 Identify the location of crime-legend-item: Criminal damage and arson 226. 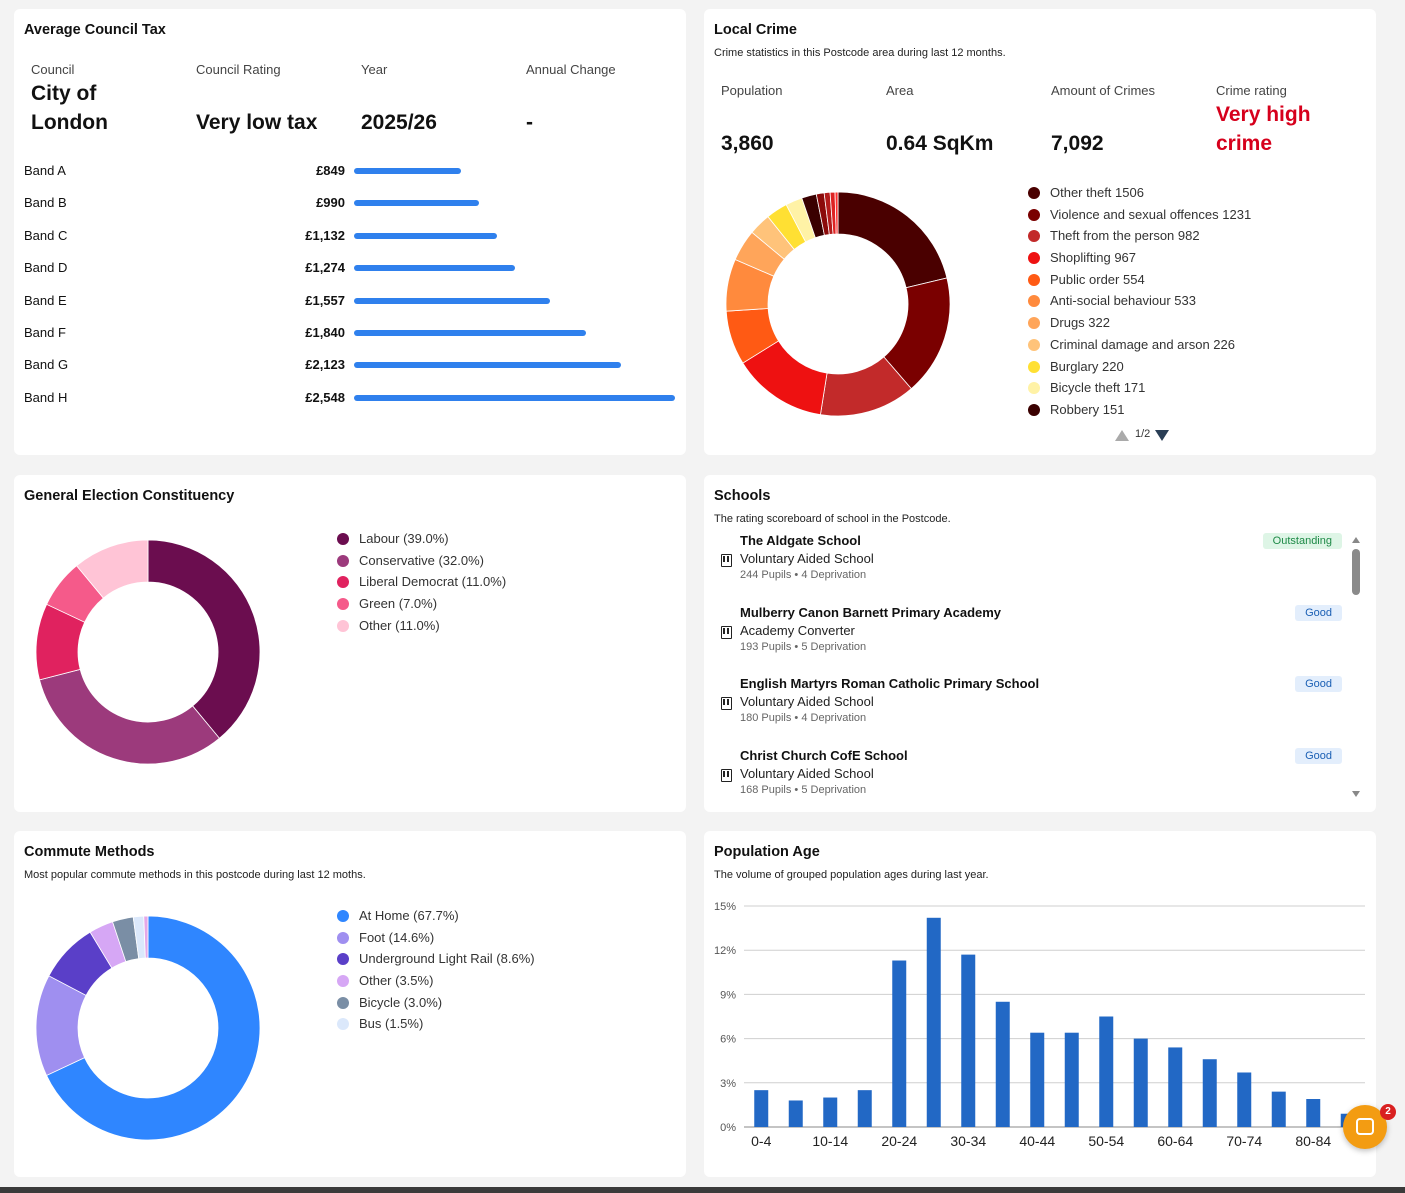
(1139, 345).